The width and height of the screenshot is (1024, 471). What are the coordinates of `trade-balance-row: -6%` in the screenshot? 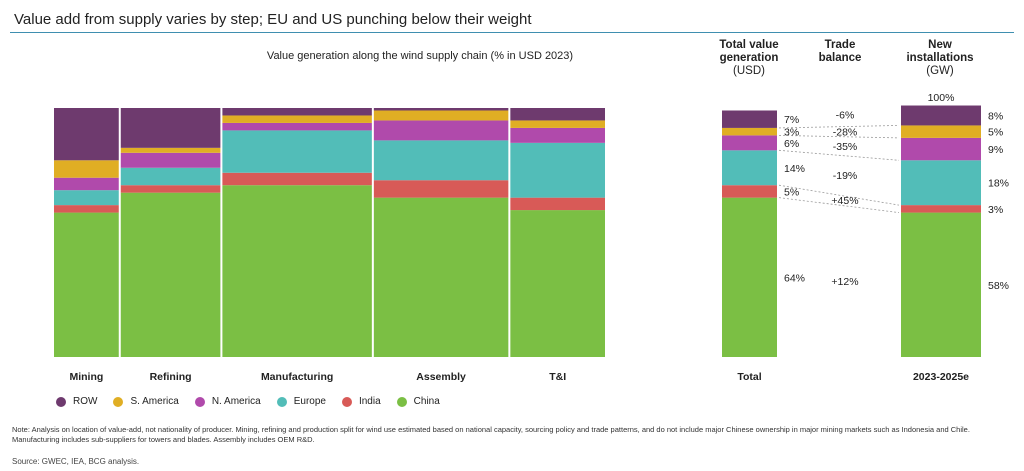 It's located at (845, 115).